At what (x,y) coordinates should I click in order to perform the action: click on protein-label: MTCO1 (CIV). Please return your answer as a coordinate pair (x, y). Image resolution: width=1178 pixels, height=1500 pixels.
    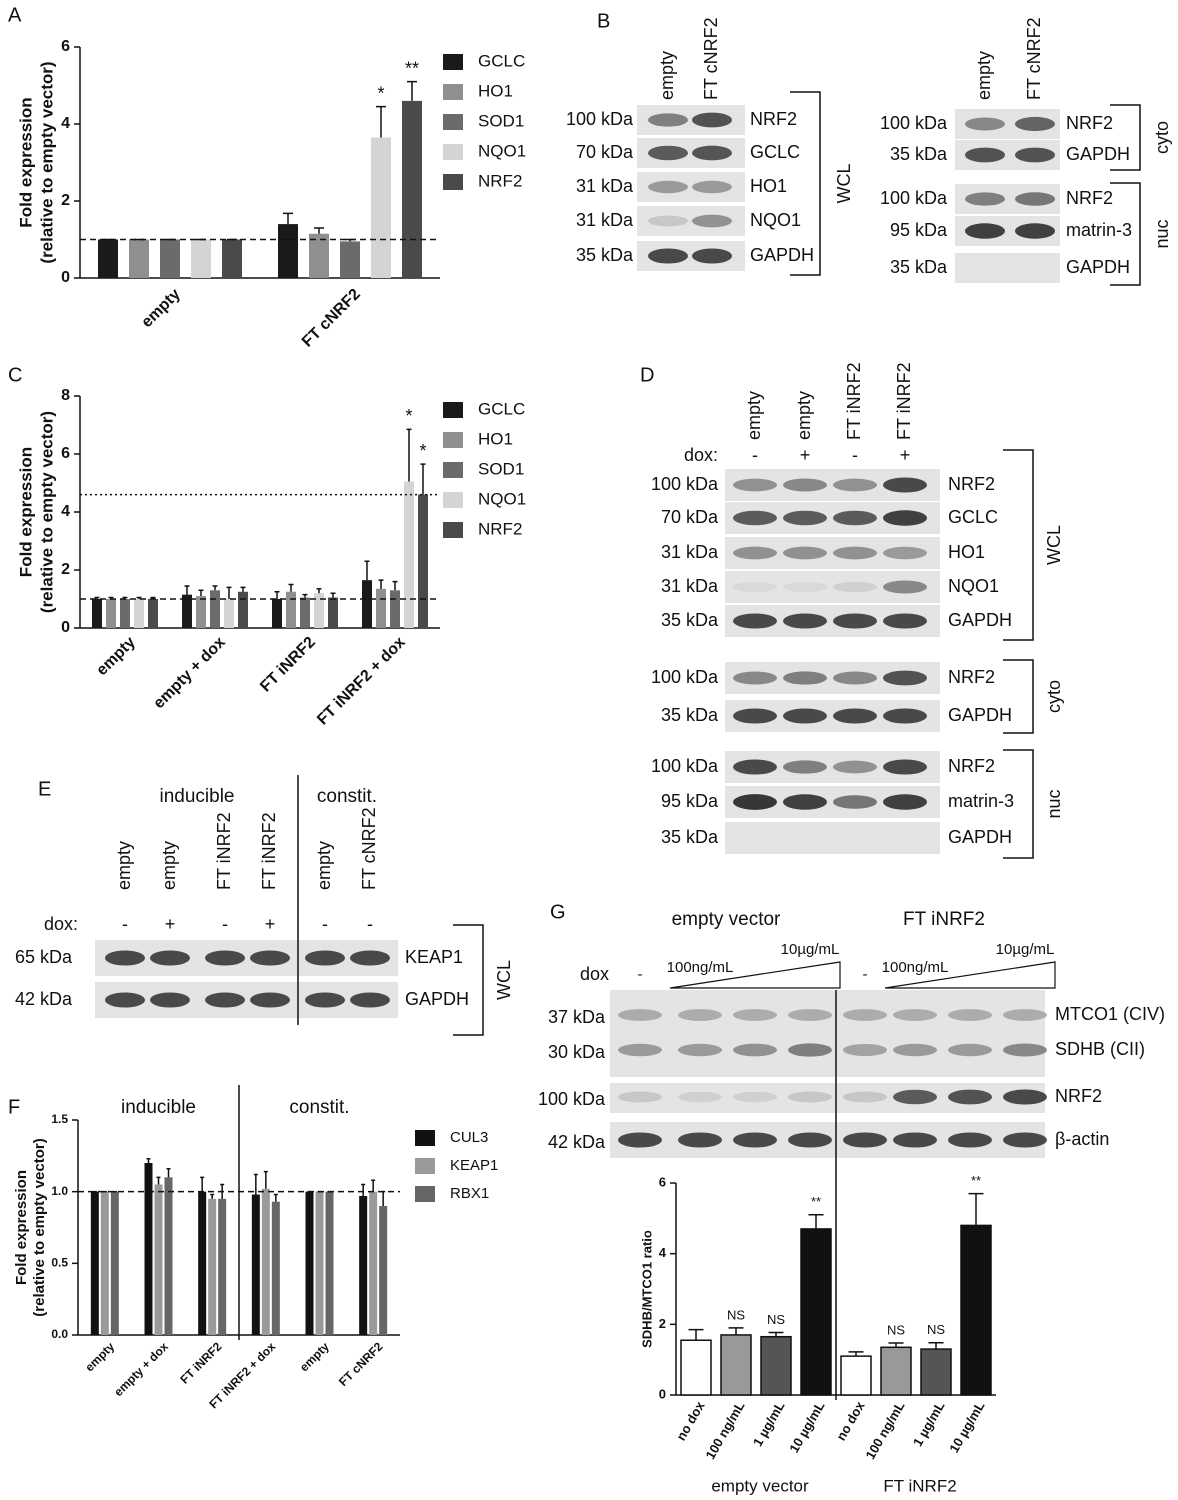
    Looking at the image, I should click on (1110, 1014).